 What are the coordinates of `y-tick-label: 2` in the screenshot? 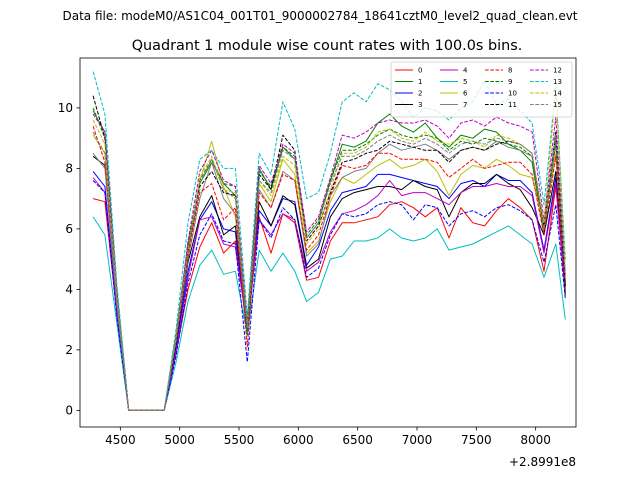 It's located at (69, 350).